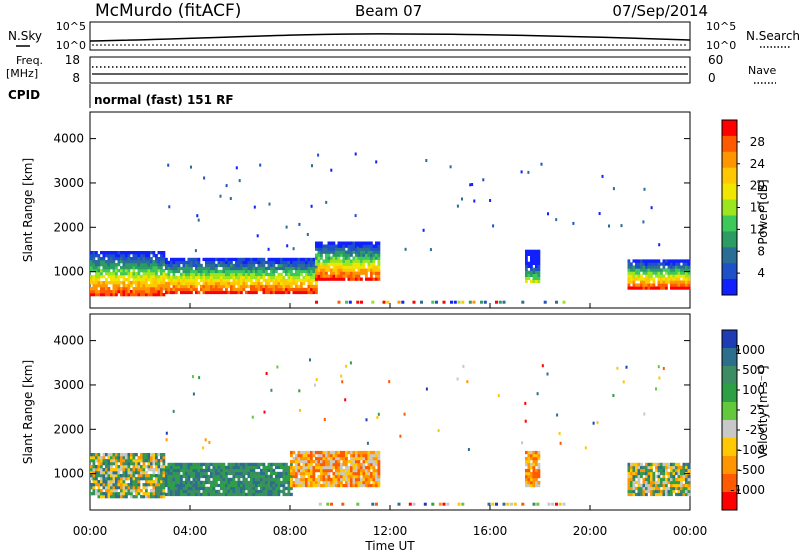 The image size is (800, 558). I want to click on colorbar-tick-label: 4, so click(761, 273).